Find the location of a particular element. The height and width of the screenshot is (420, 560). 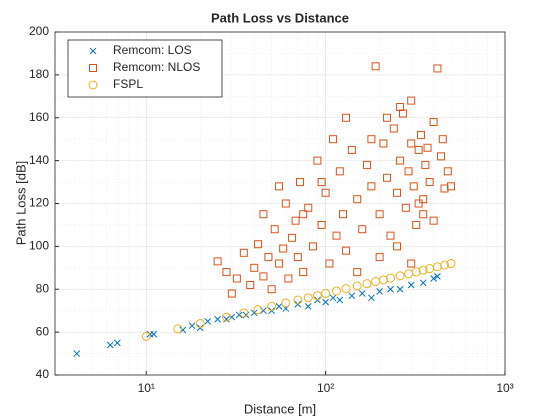

legend: Remcom: LOS Remcom: NLOS FSPL is located at coordinates (145, 68).